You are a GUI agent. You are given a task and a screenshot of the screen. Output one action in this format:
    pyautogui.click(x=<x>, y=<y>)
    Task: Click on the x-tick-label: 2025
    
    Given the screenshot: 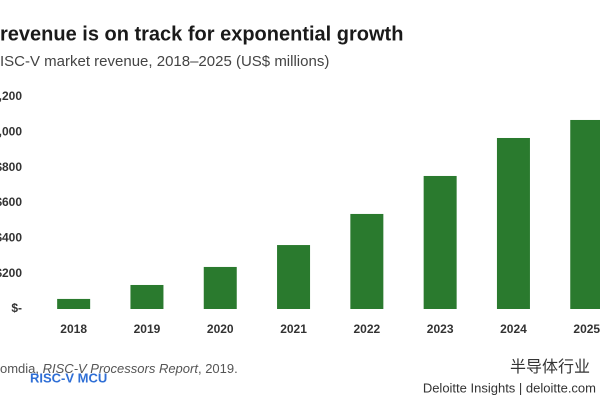 What is the action you would take?
    pyautogui.click(x=586, y=329)
    